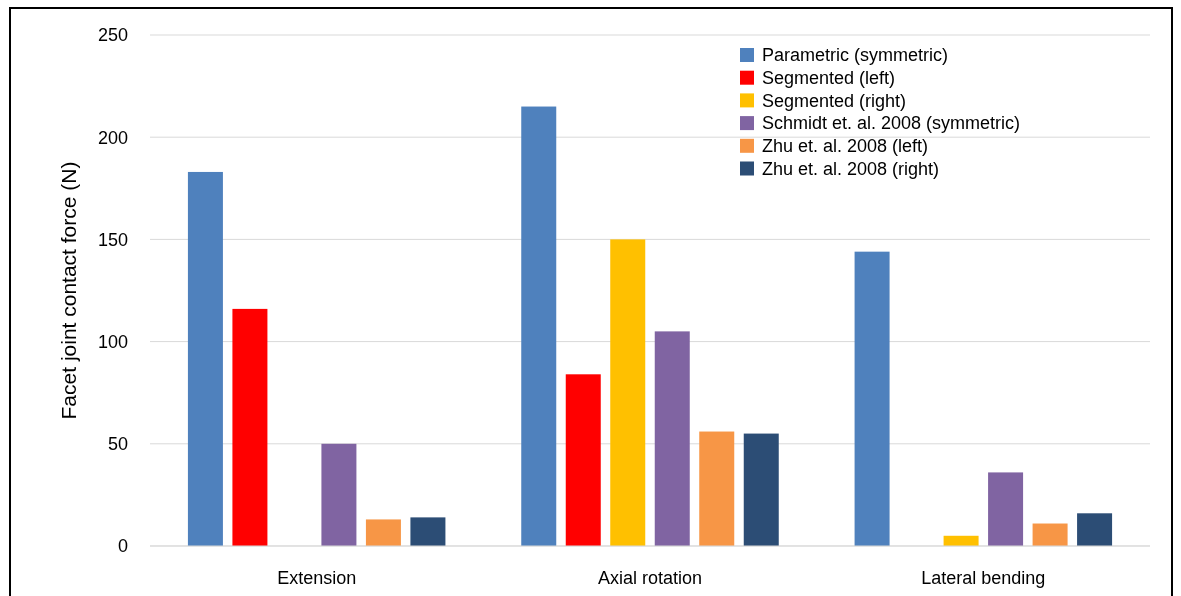 Image resolution: width=1181 pixels, height=596 pixels. Describe the element at coordinates (122, 546) in the screenshot. I see `y-tick-label: 0` at that location.